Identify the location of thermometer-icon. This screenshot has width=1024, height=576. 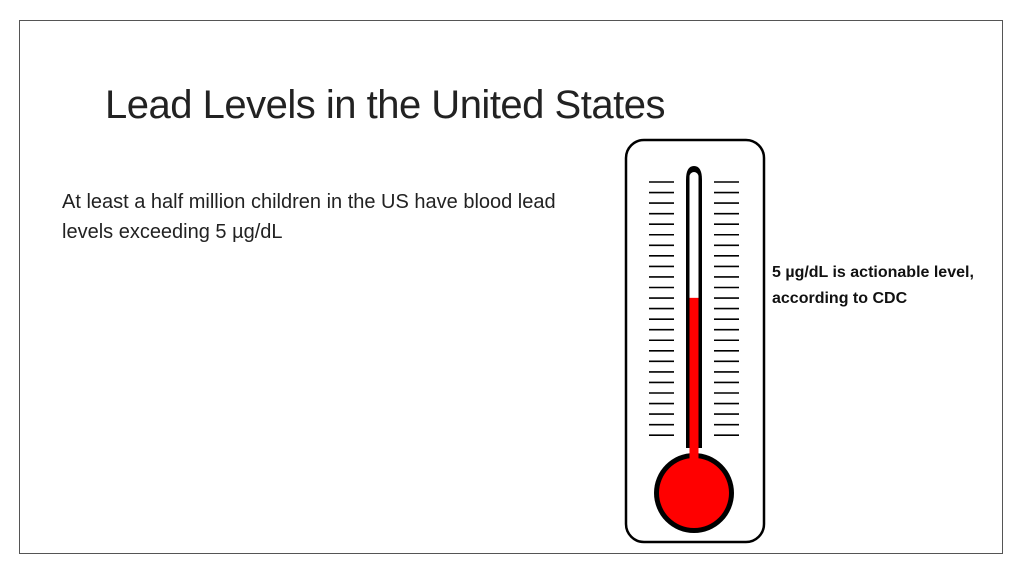
(695, 341).